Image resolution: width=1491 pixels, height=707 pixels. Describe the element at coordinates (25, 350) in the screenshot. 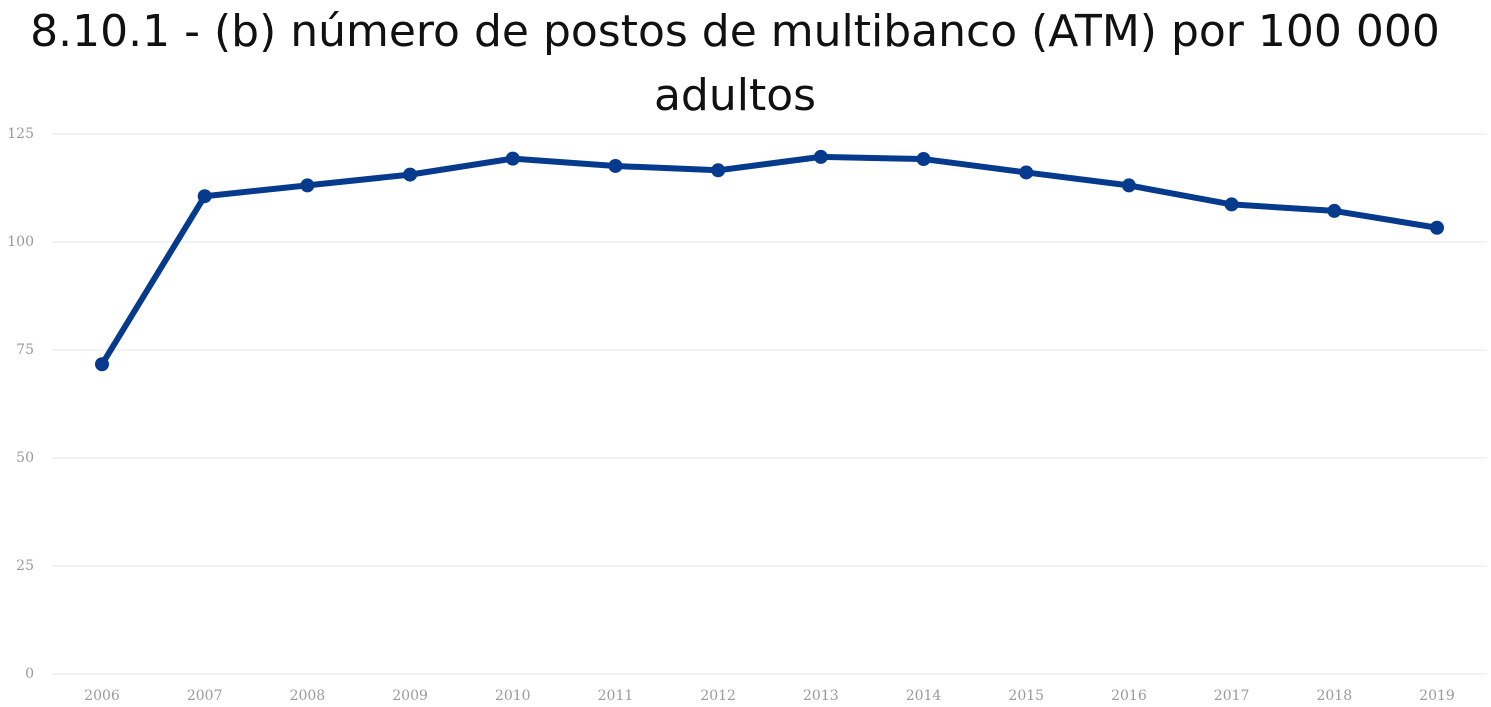

I see `y-tick-label: 75` at that location.